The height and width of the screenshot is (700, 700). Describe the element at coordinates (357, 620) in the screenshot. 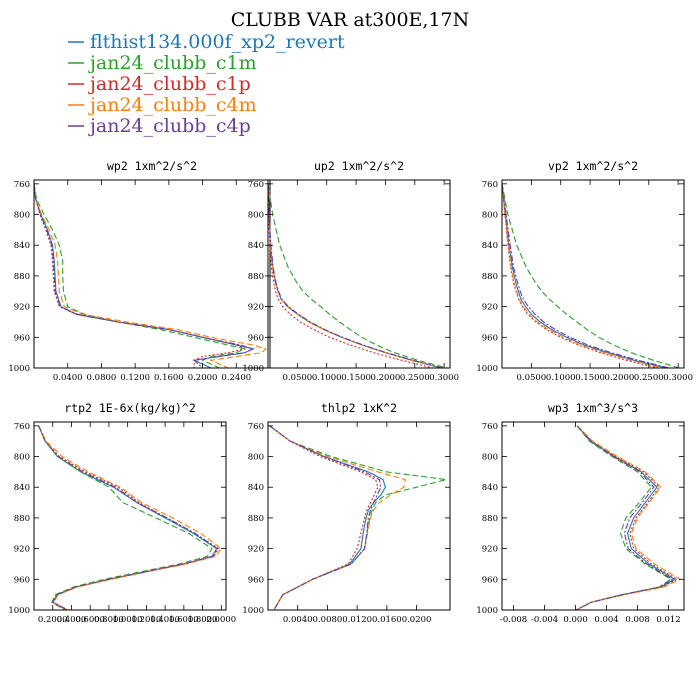

I see `x-tick-label: 0.0120` at that location.